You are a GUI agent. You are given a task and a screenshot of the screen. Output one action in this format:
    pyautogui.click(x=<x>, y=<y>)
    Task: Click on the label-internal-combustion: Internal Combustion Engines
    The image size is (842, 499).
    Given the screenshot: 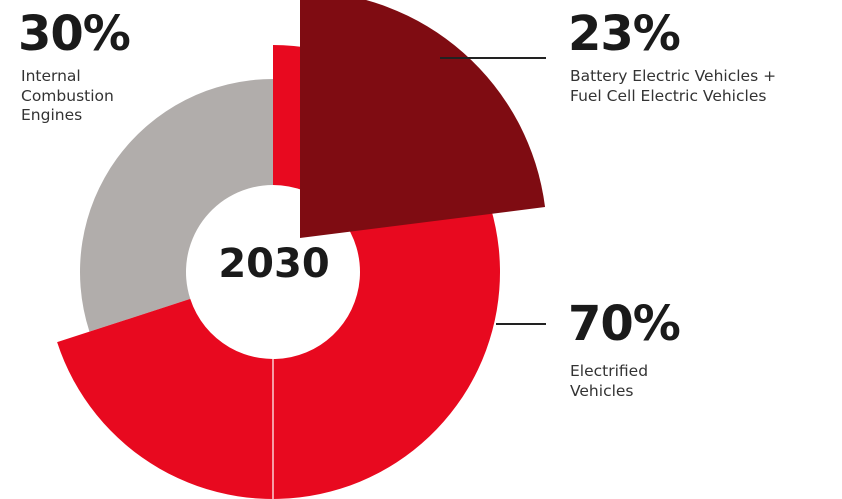 What is the action you would take?
    pyautogui.click(x=67, y=96)
    